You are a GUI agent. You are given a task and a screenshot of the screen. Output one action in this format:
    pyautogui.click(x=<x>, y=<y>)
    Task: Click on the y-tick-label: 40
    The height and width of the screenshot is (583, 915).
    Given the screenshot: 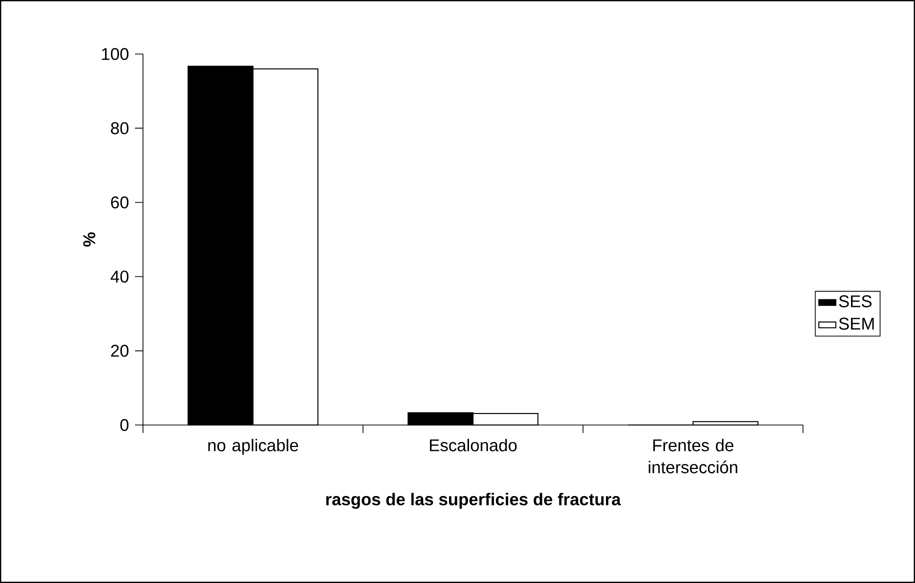 What is the action you would take?
    pyautogui.click(x=119, y=276)
    